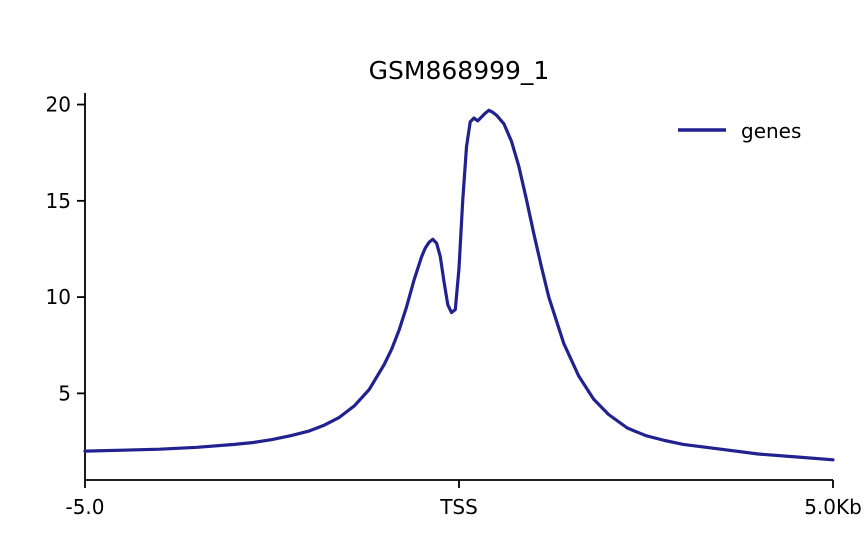  What do you see at coordinates (771, 131) in the screenshot?
I see `legend-label: genes` at bounding box center [771, 131].